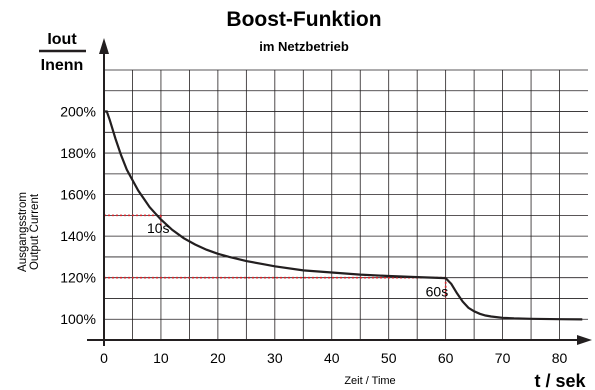 This screenshot has height=390, width=595. What do you see at coordinates (35, 231) in the screenshot?
I see `y-axis-label-line-2: Output Current` at bounding box center [35, 231].